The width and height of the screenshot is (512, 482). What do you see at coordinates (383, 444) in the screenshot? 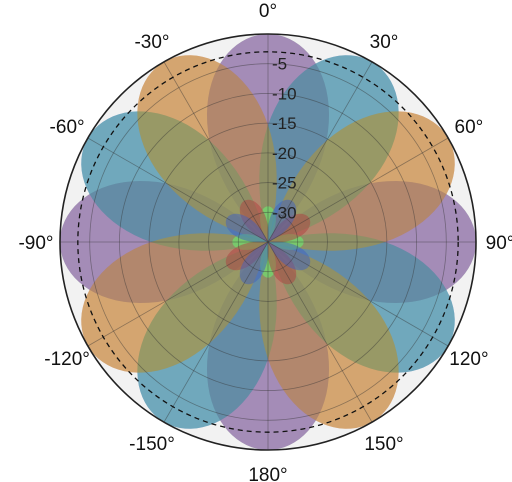
I see `angle-tick-label: 150°` at bounding box center [383, 444].